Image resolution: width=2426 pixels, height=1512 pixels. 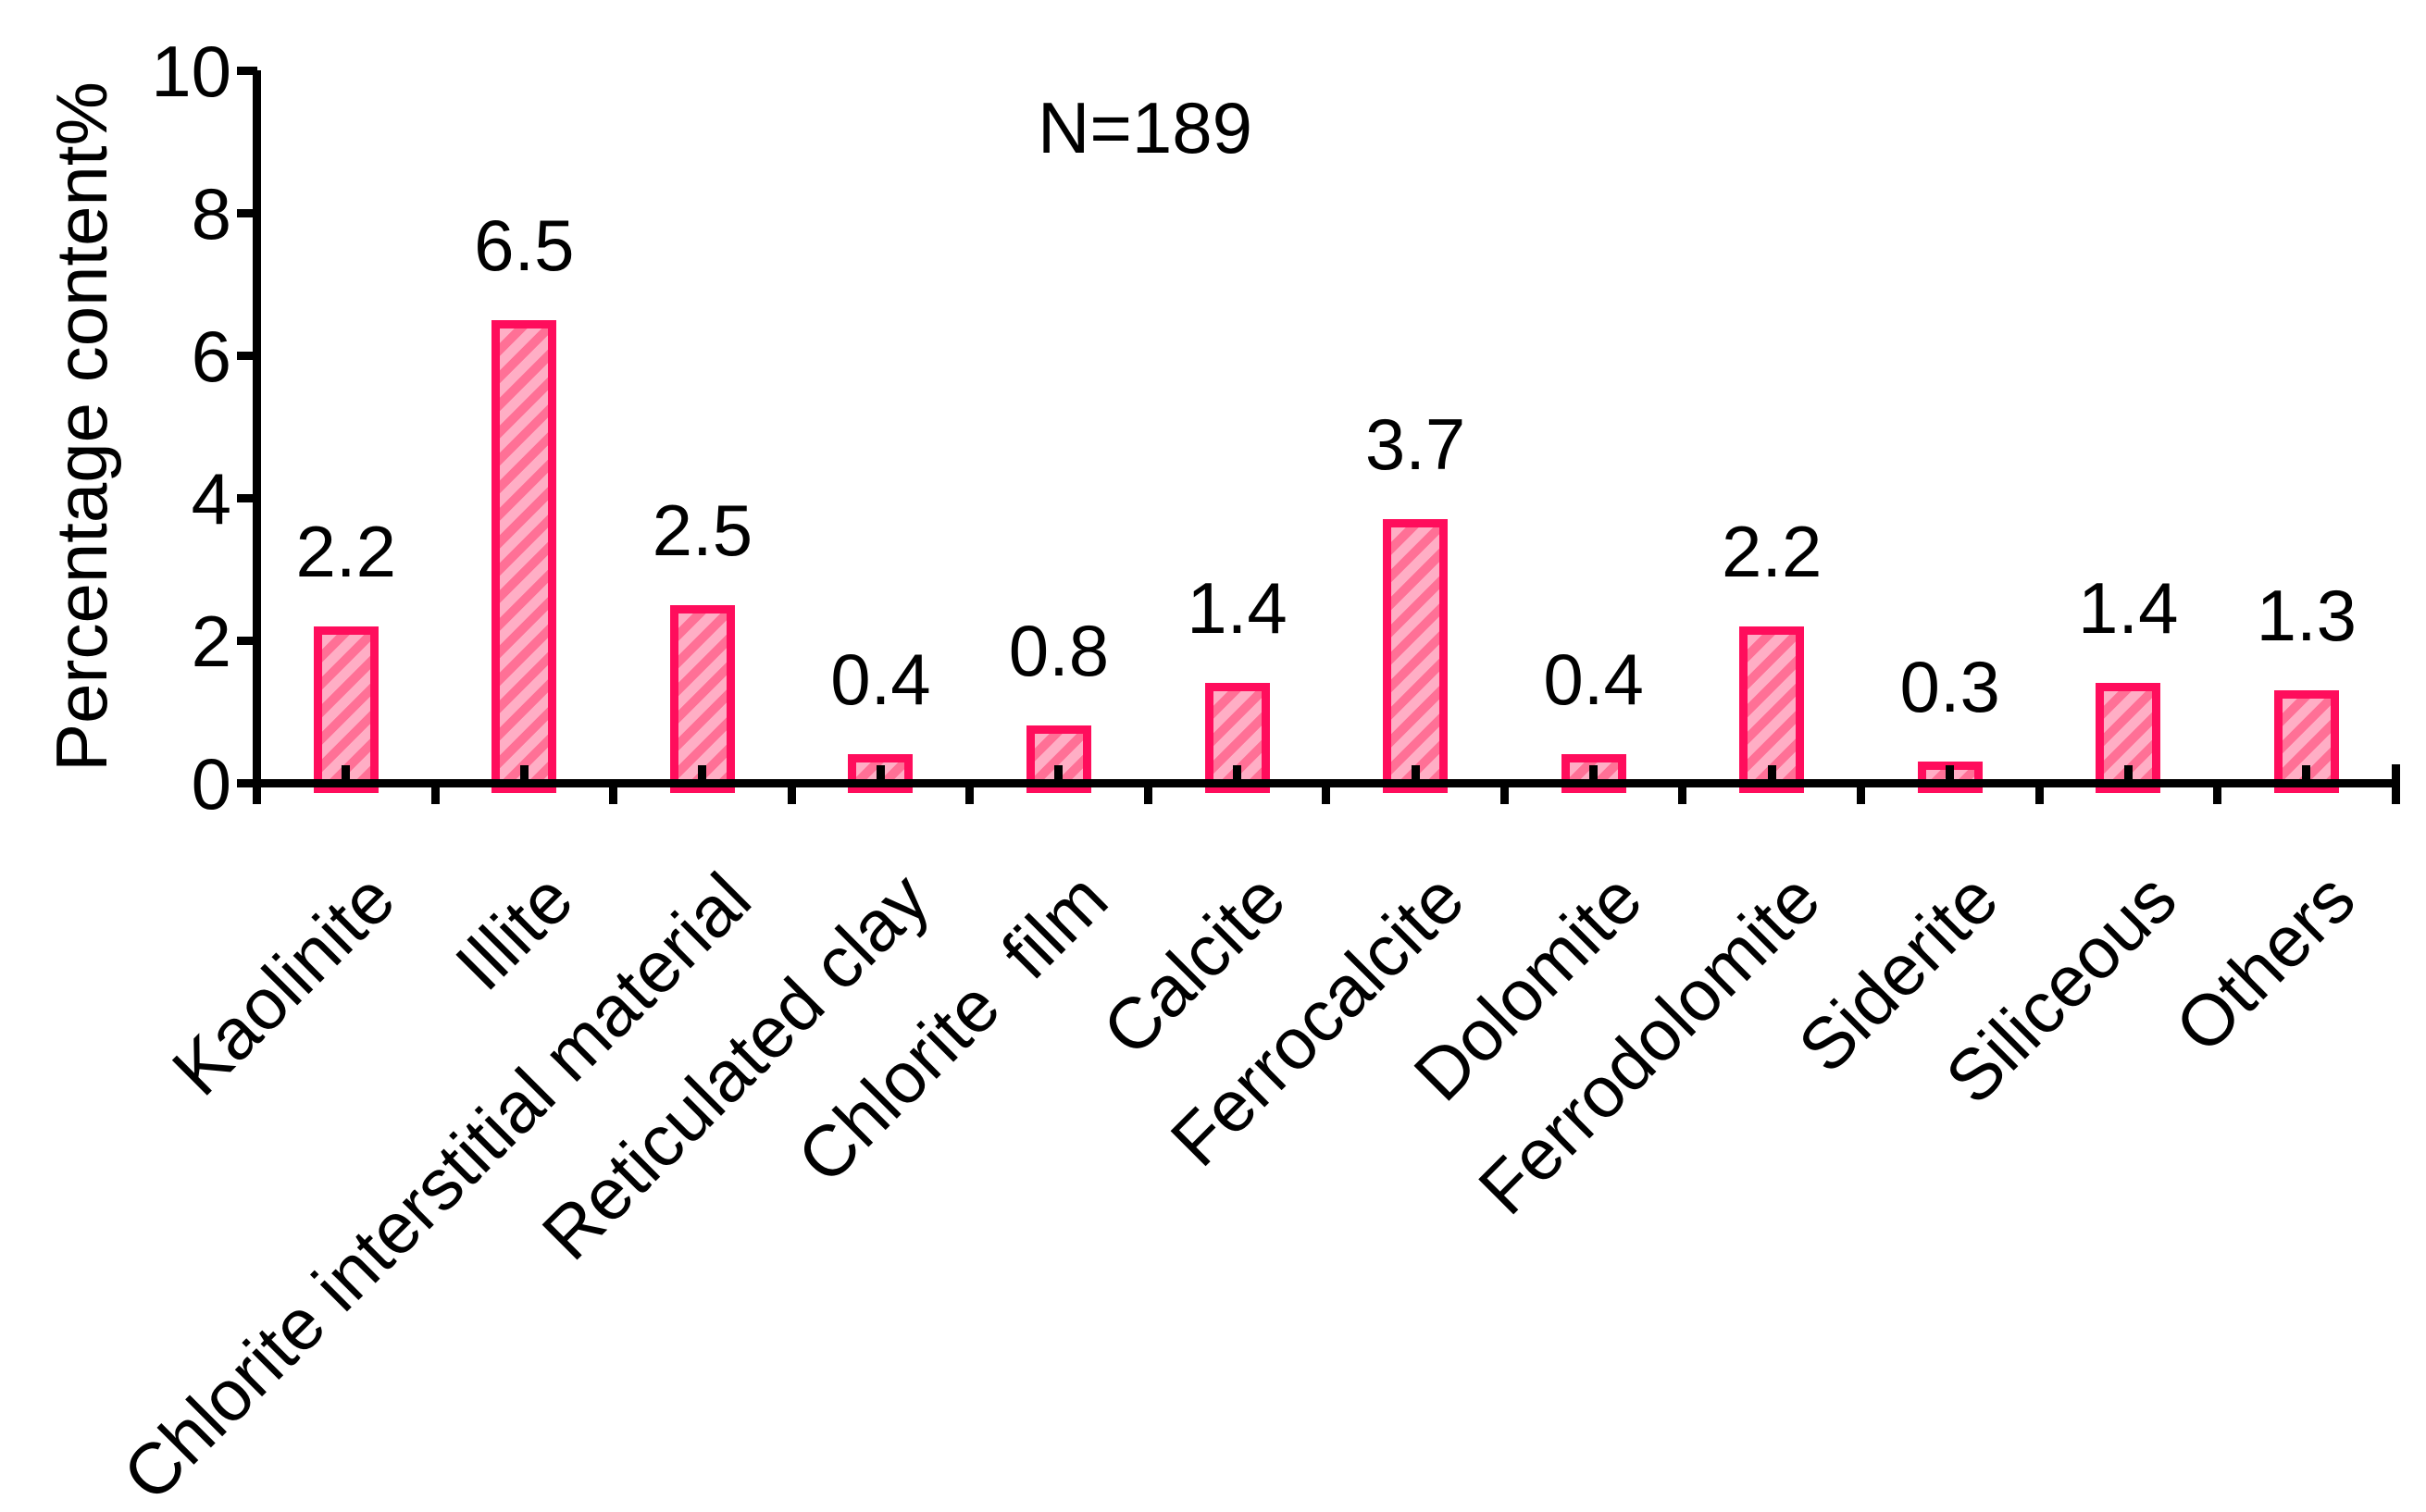 I want to click on x-axis-endcap, so click(x=2395, y=784).